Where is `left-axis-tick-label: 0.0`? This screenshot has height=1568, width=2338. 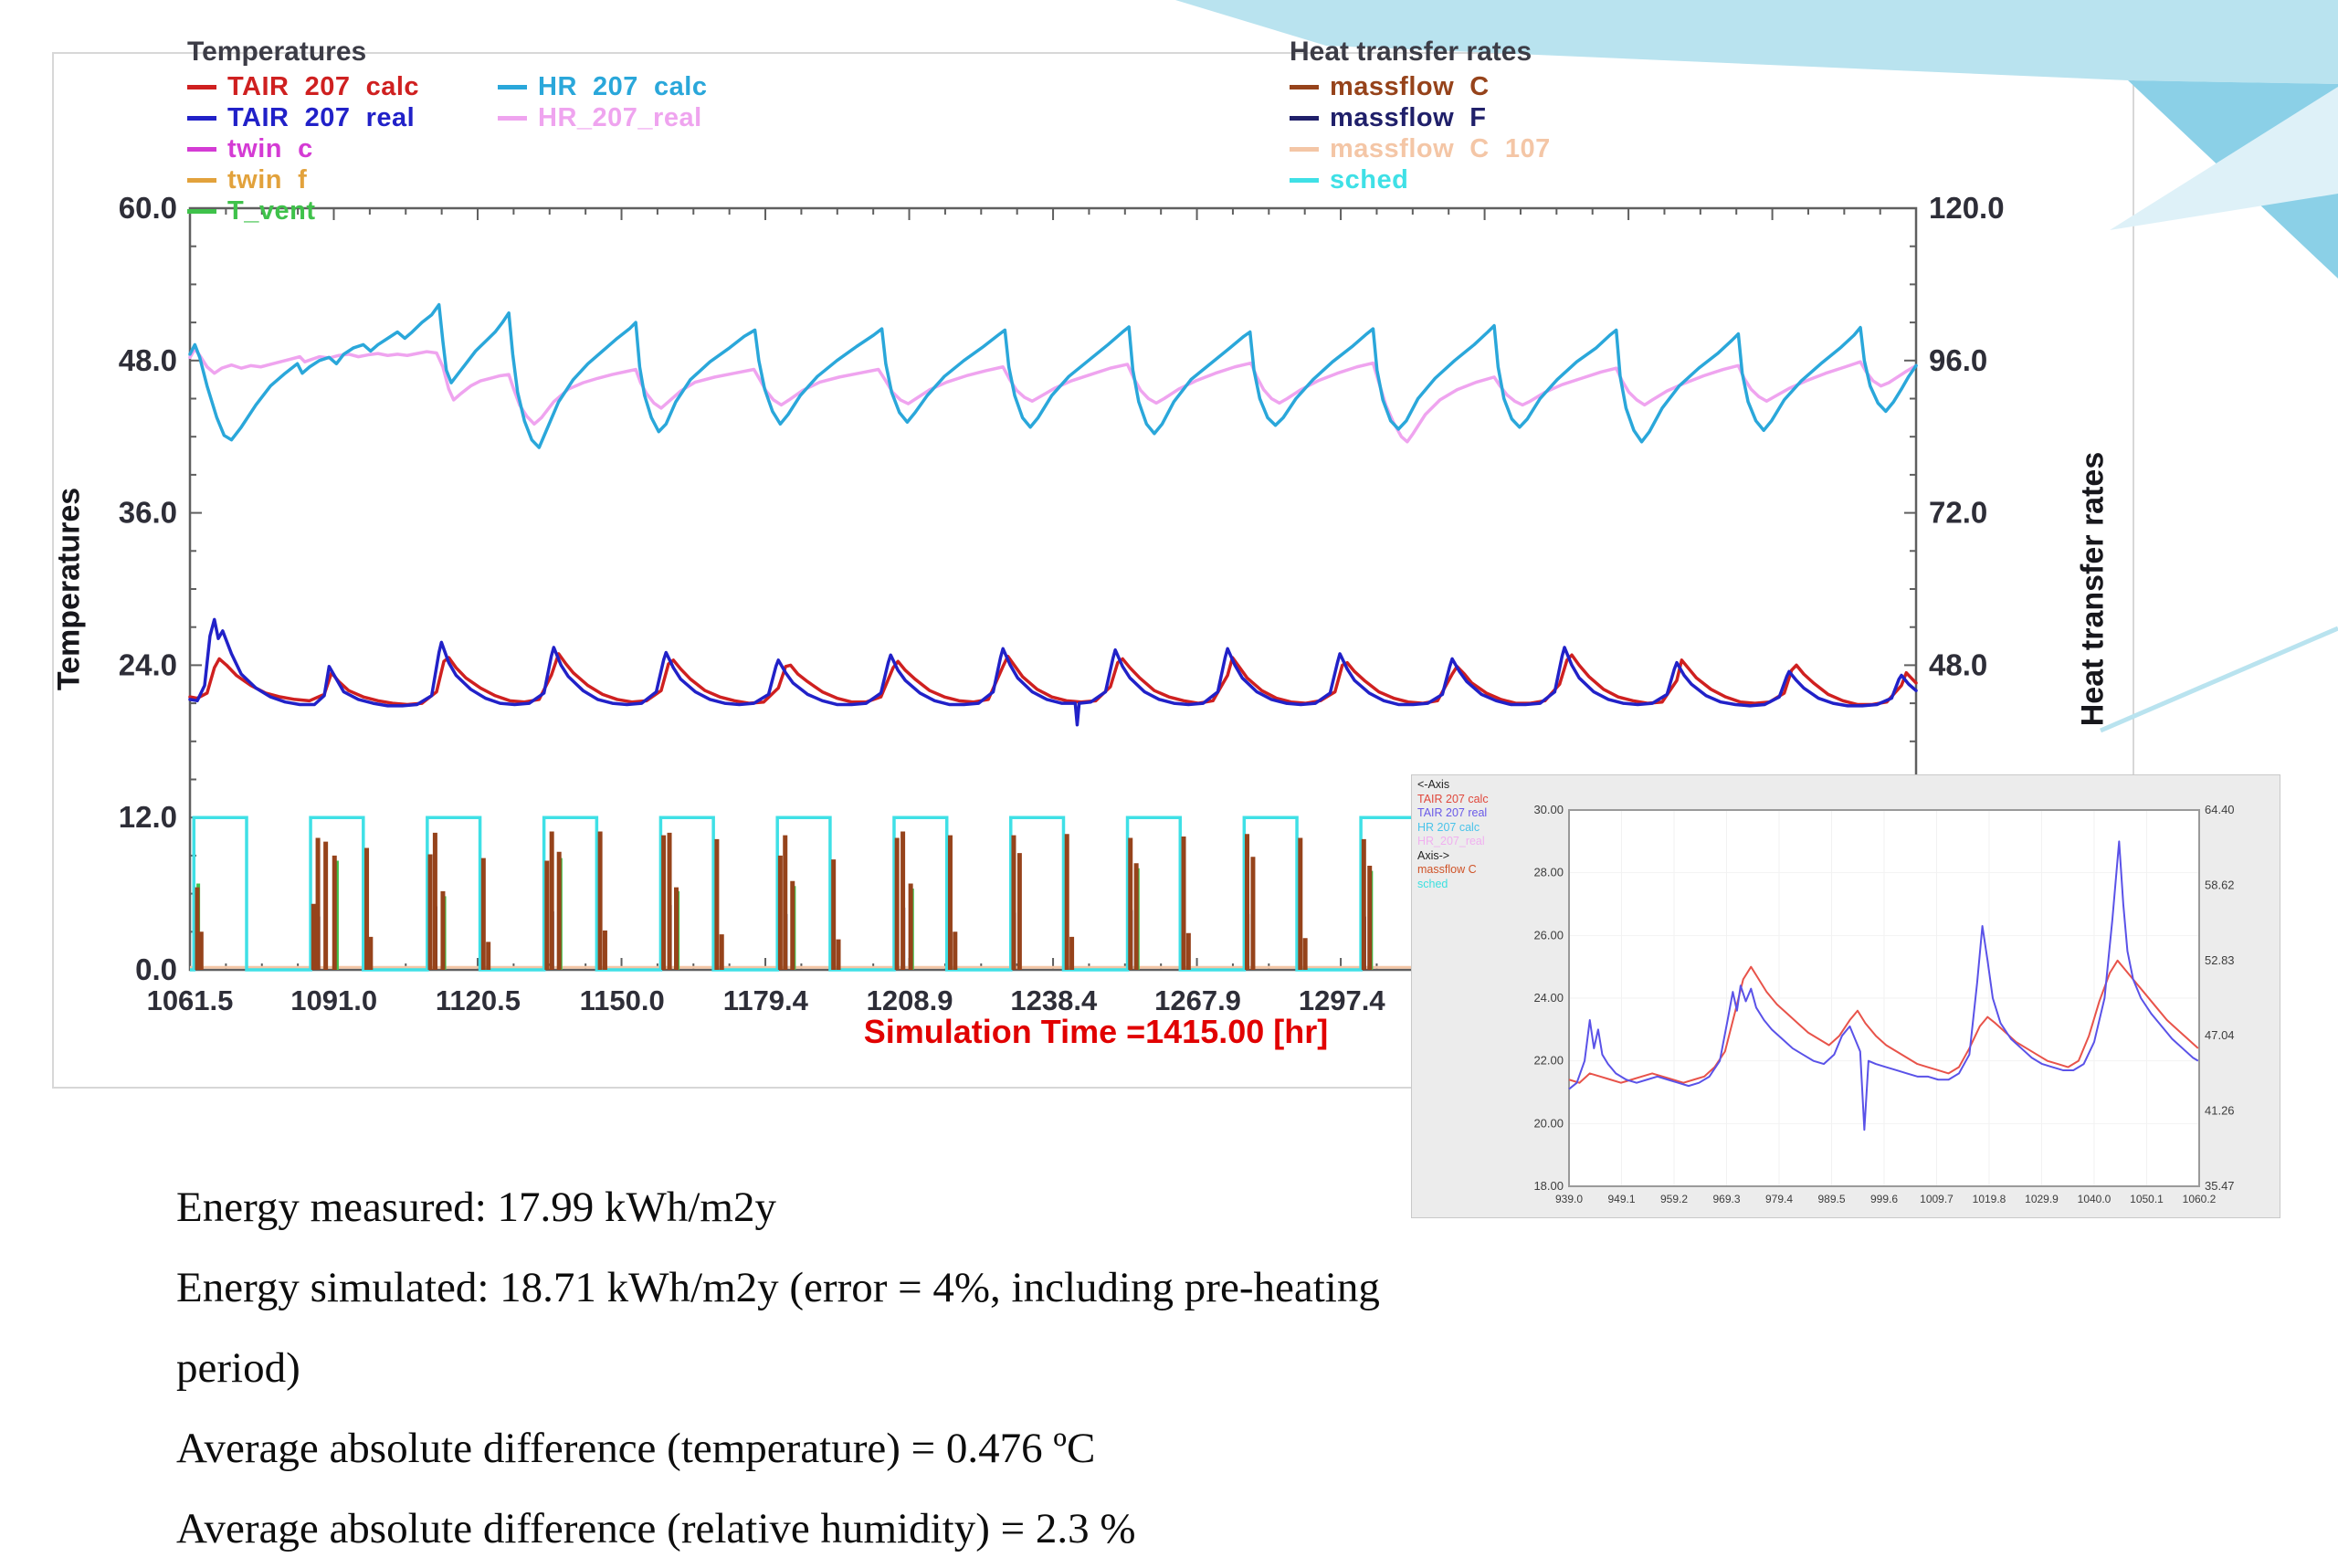
left-axis-tick-label: 0.0 is located at coordinates (156, 969).